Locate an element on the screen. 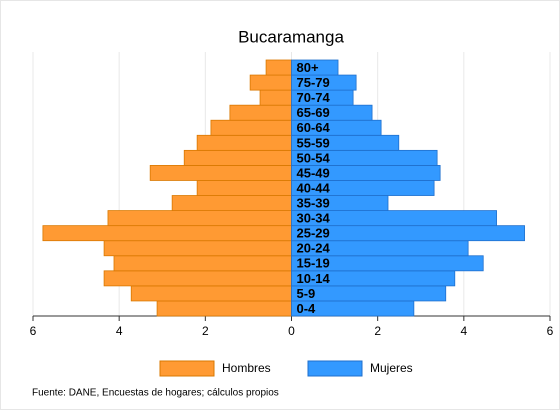 This screenshot has width=560, height=410. age-label: 65-69 is located at coordinates (313, 112).